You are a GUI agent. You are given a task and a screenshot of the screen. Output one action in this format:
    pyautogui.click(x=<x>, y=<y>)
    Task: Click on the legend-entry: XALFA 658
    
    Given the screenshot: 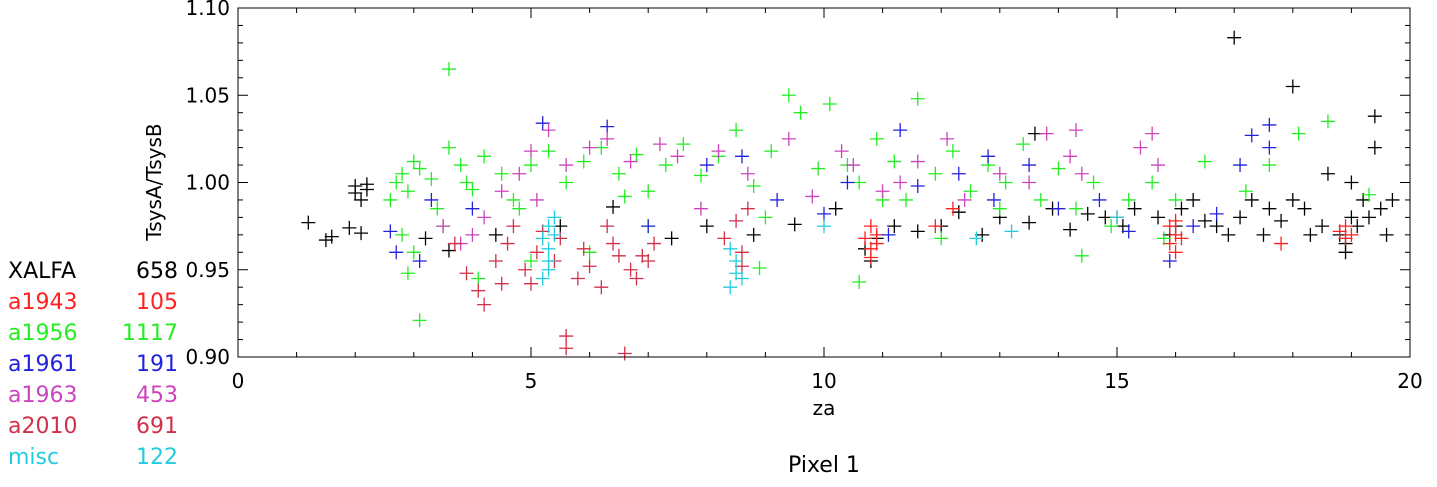 What is the action you would take?
    pyautogui.click(x=93, y=271)
    